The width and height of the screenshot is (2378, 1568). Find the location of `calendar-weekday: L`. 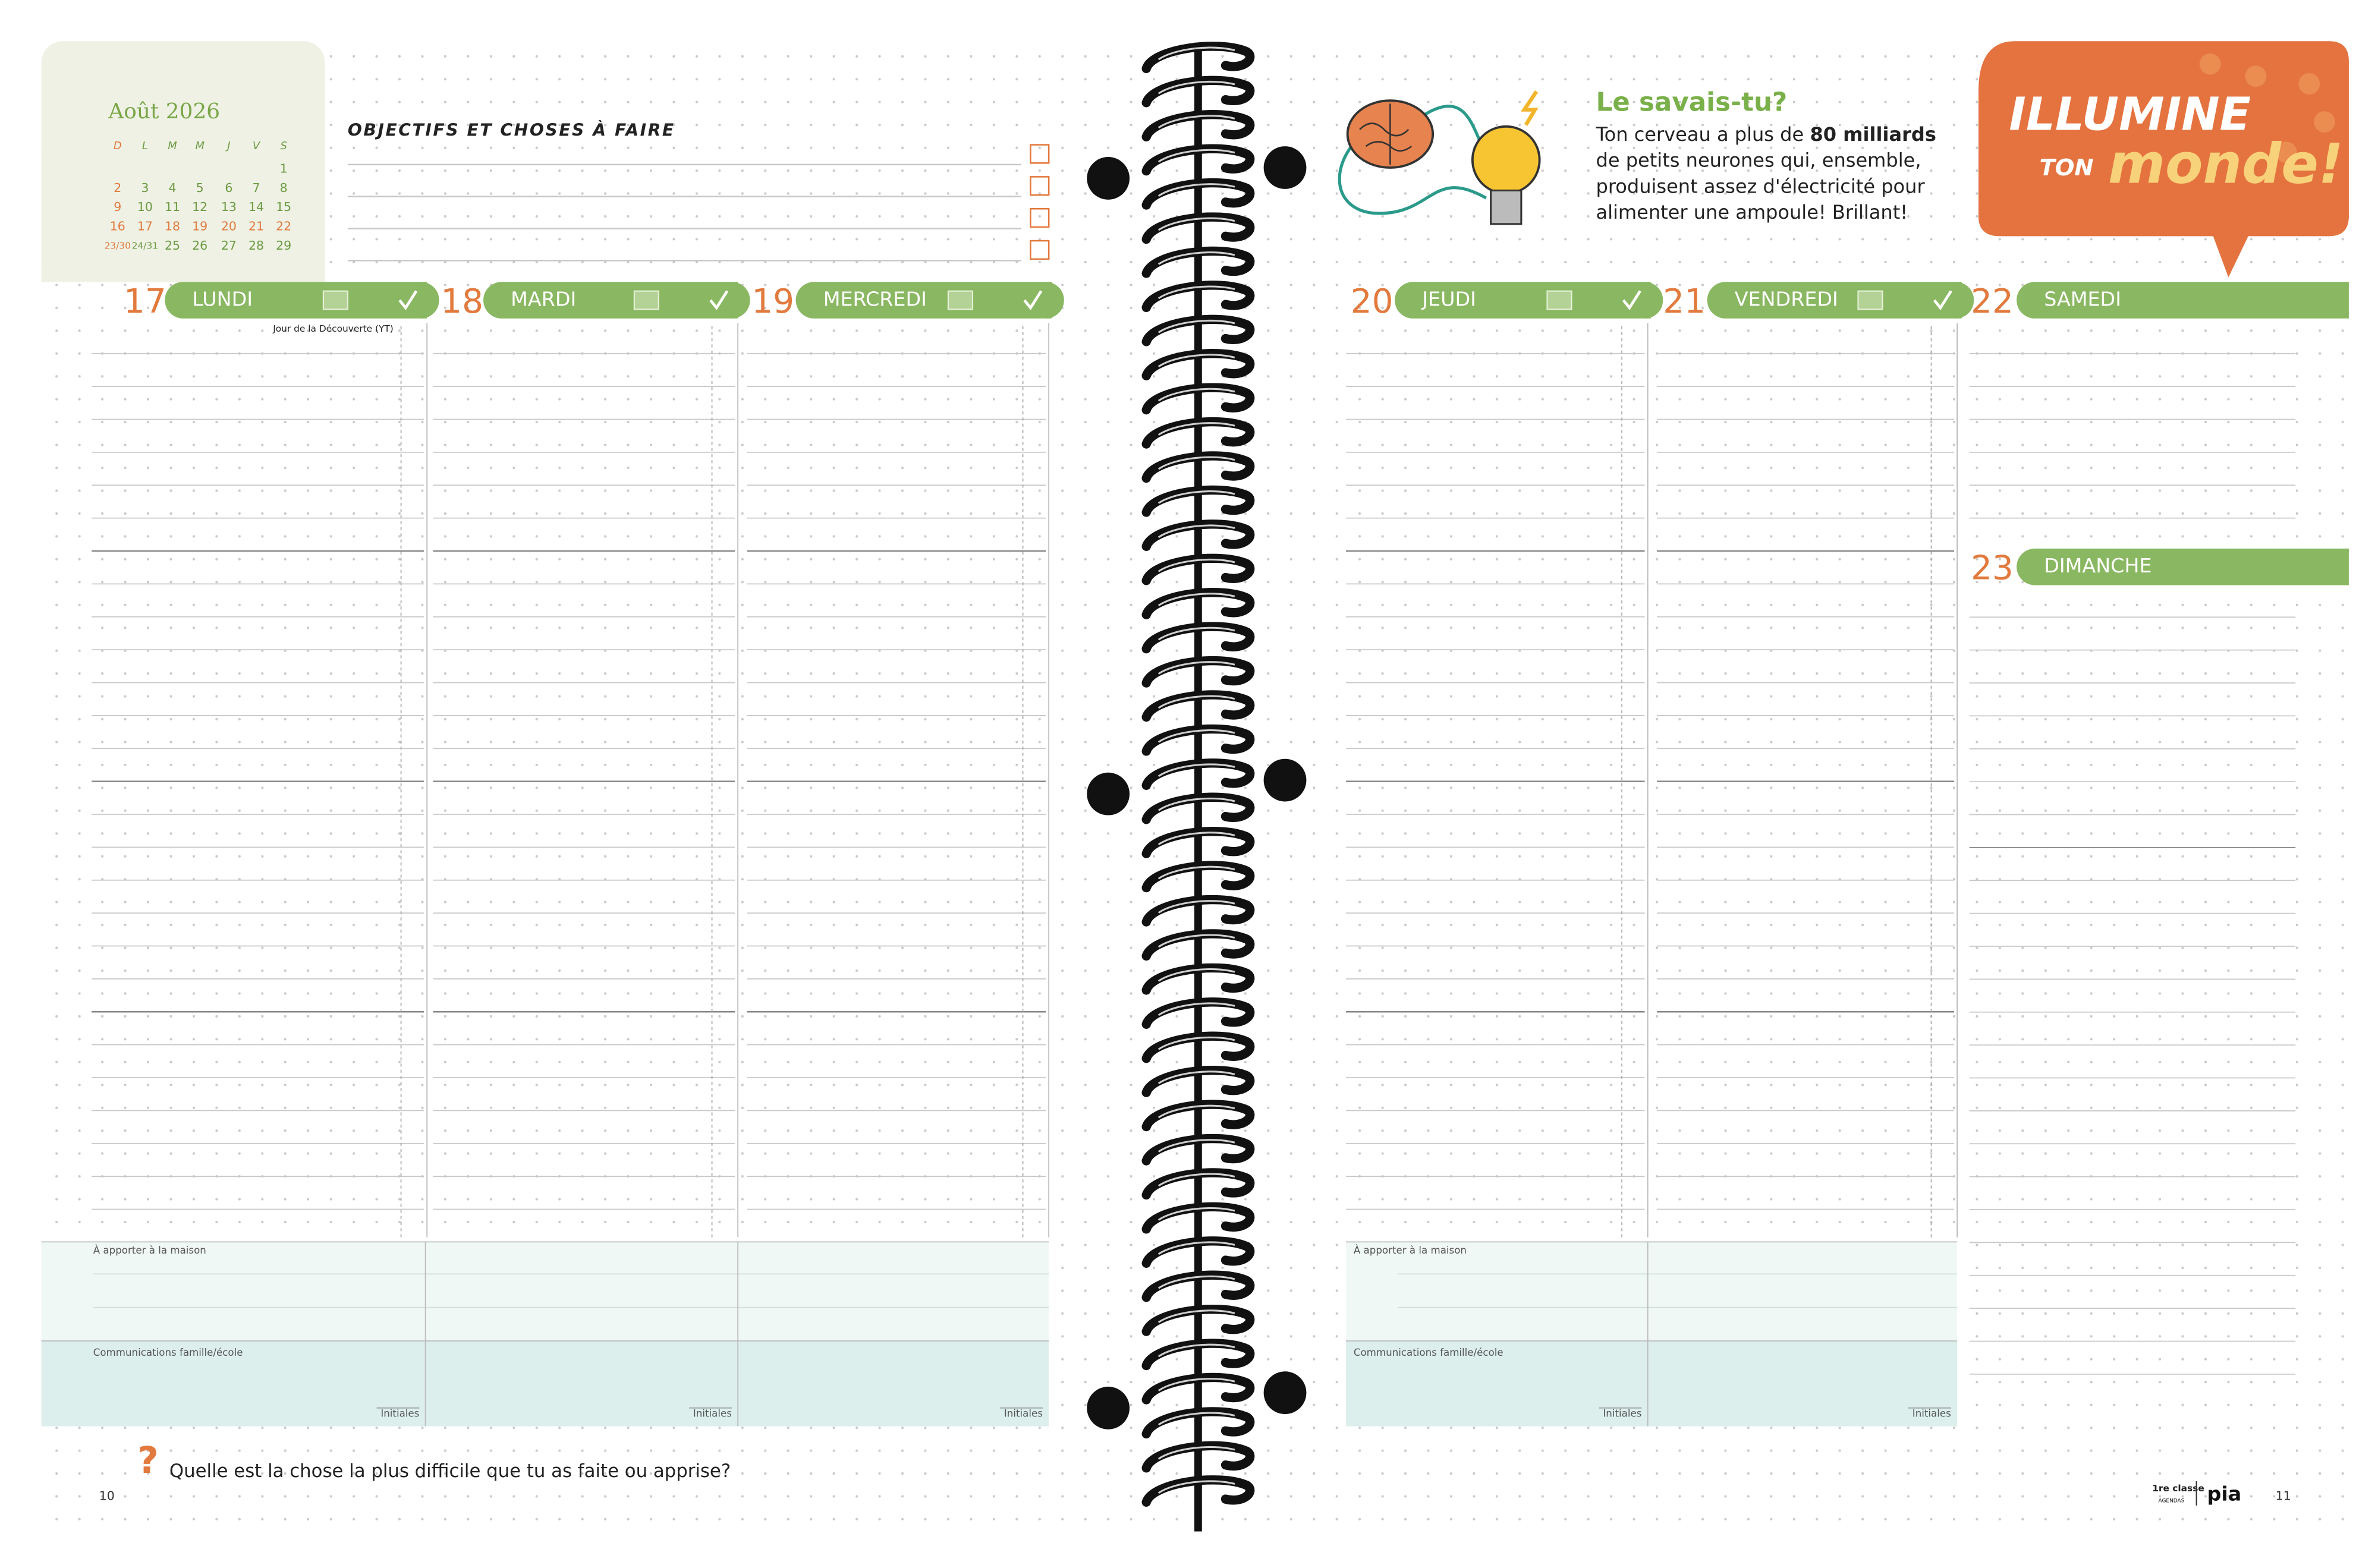

calendar-weekday: L is located at coordinates (145, 146).